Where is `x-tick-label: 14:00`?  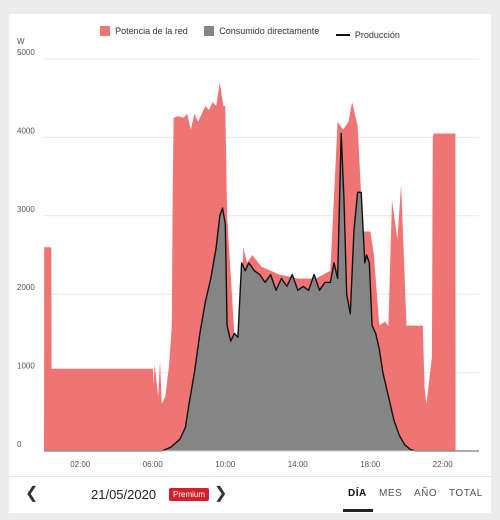 x-tick-label: 14:00 is located at coordinates (298, 464).